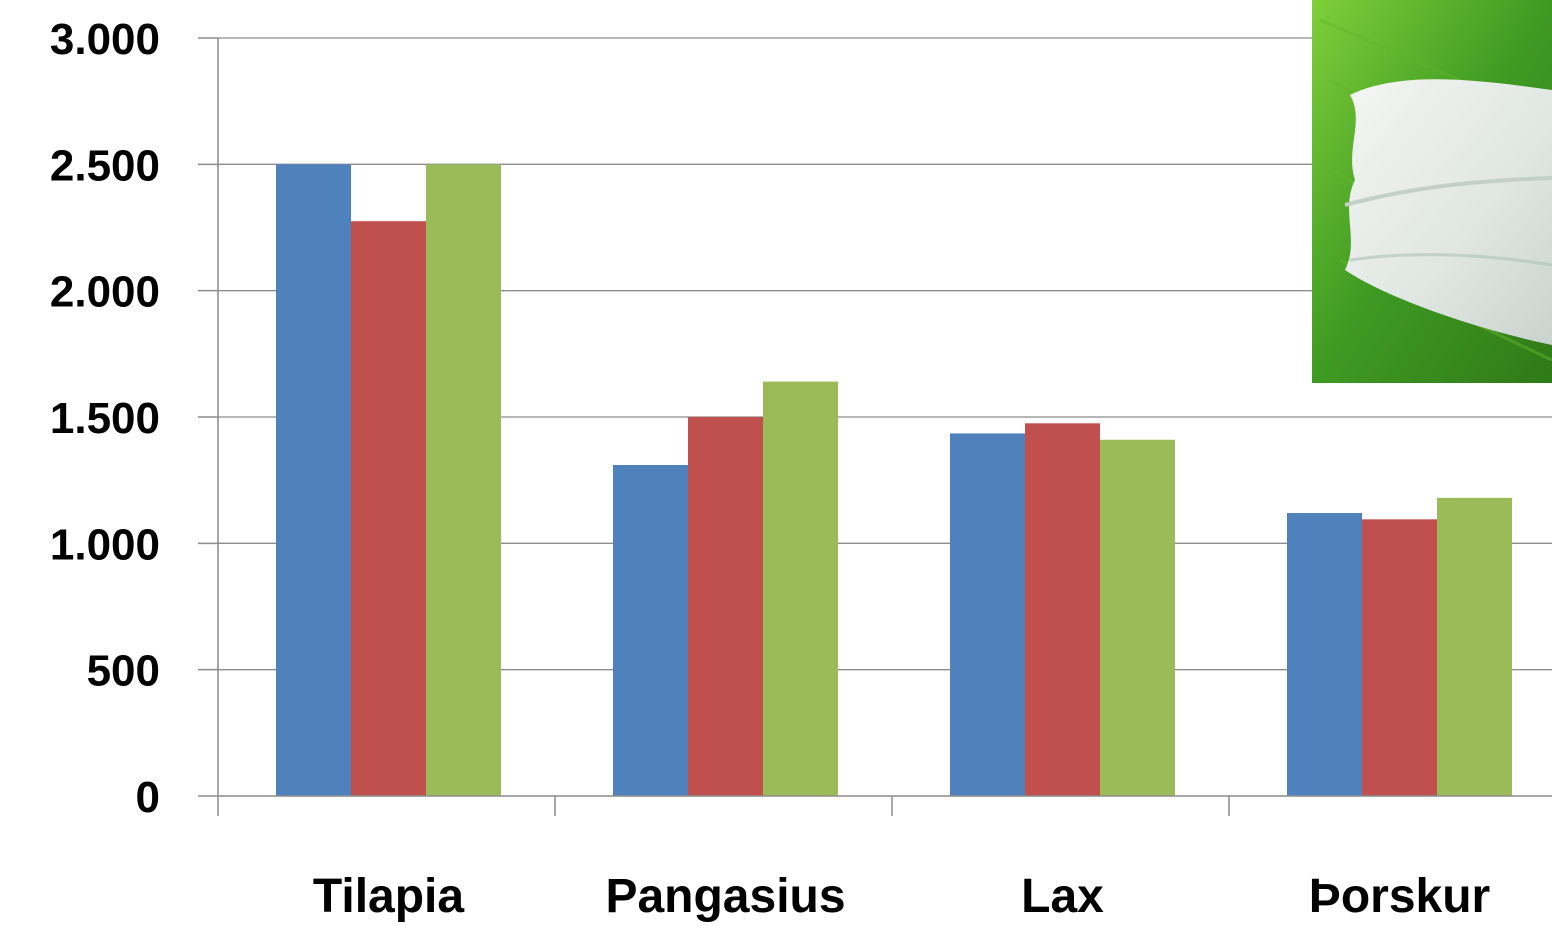  What do you see at coordinates (1399, 896) in the screenshot?
I see `x-category-label: Þorskur` at bounding box center [1399, 896].